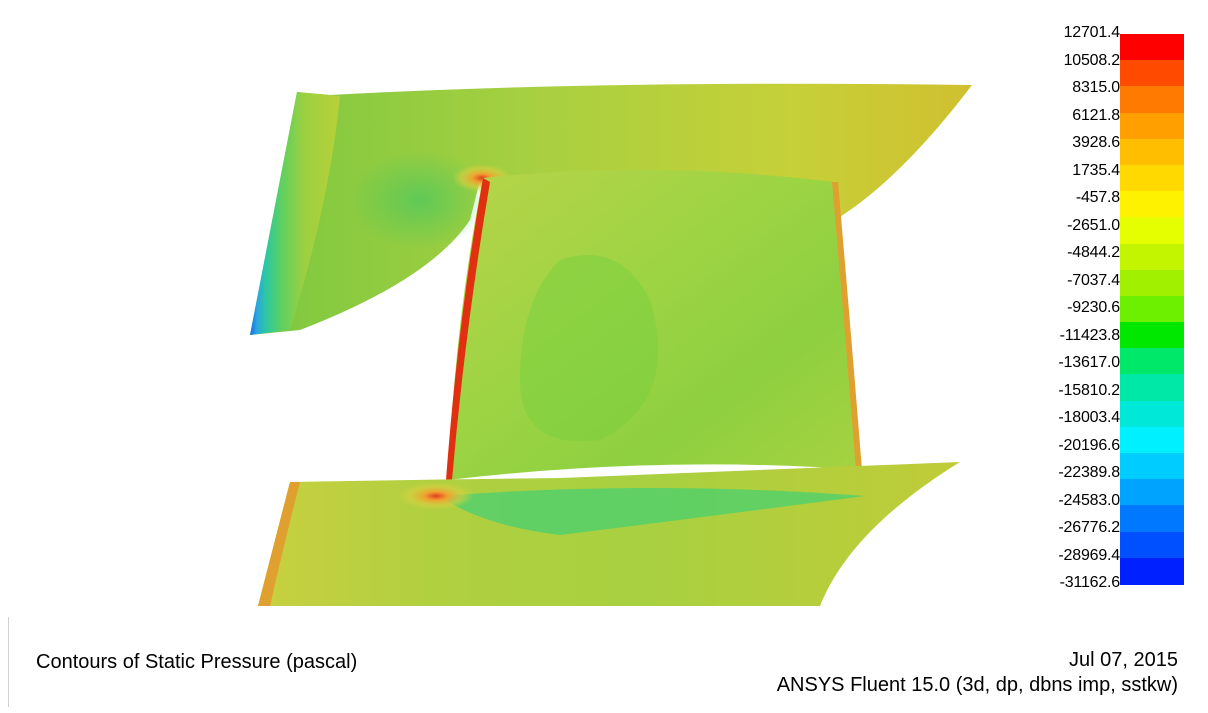 The height and width of the screenshot is (713, 1208). What do you see at coordinates (1092, 32) in the screenshot?
I see `legend-tick-label: 12701.4` at bounding box center [1092, 32].